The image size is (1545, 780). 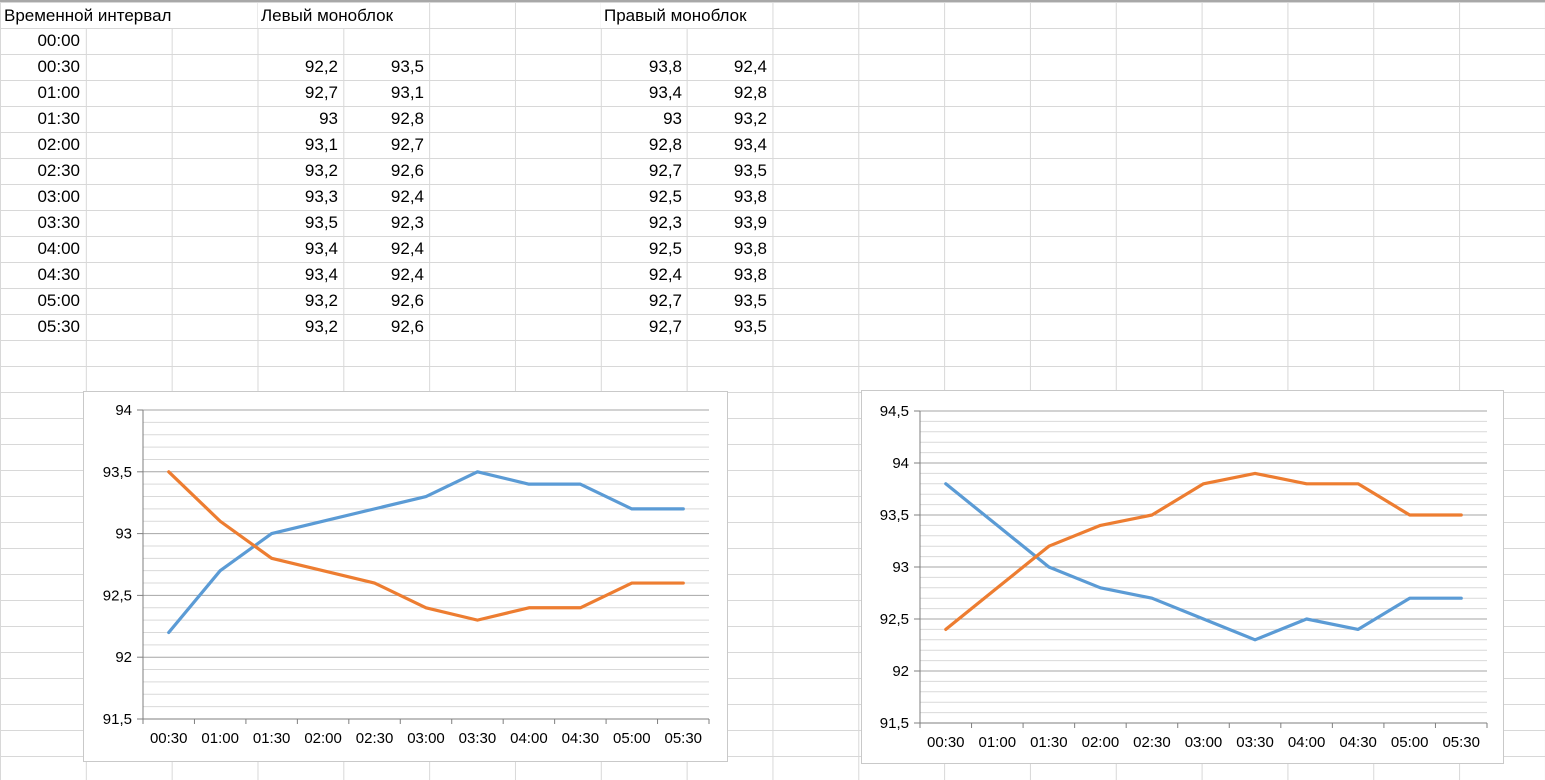 What do you see at coordinates (407, 92) in the screenshot?
I see `cell-left-value-2: 93,1` at bounding box center [407, 92].